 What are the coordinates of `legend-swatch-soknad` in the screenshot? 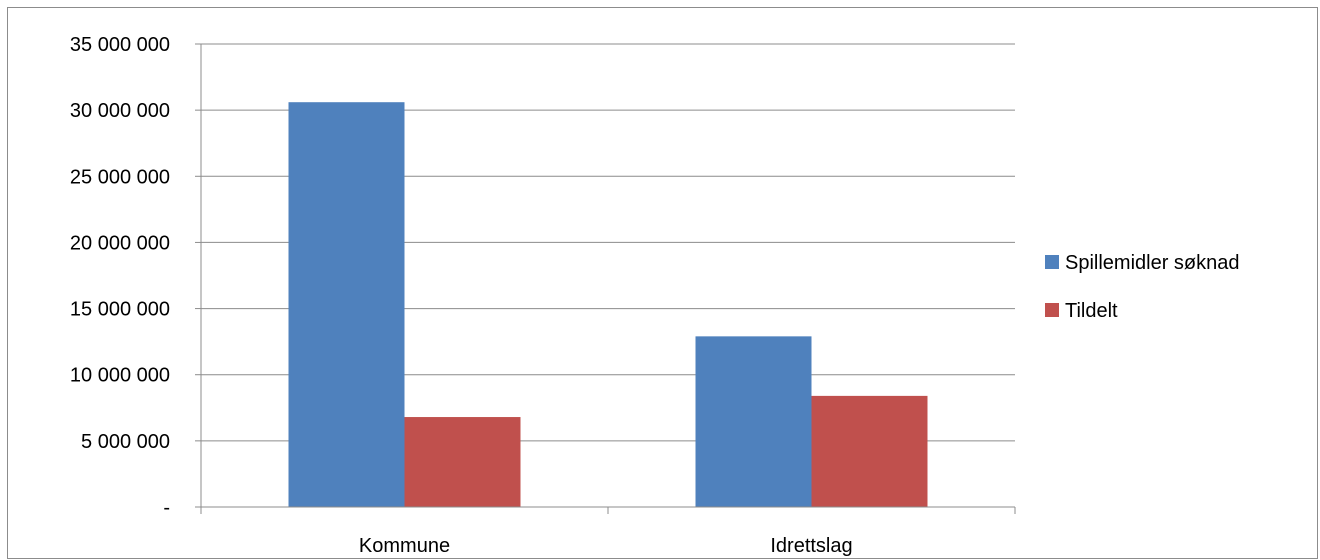 It's located at (1052, 262).